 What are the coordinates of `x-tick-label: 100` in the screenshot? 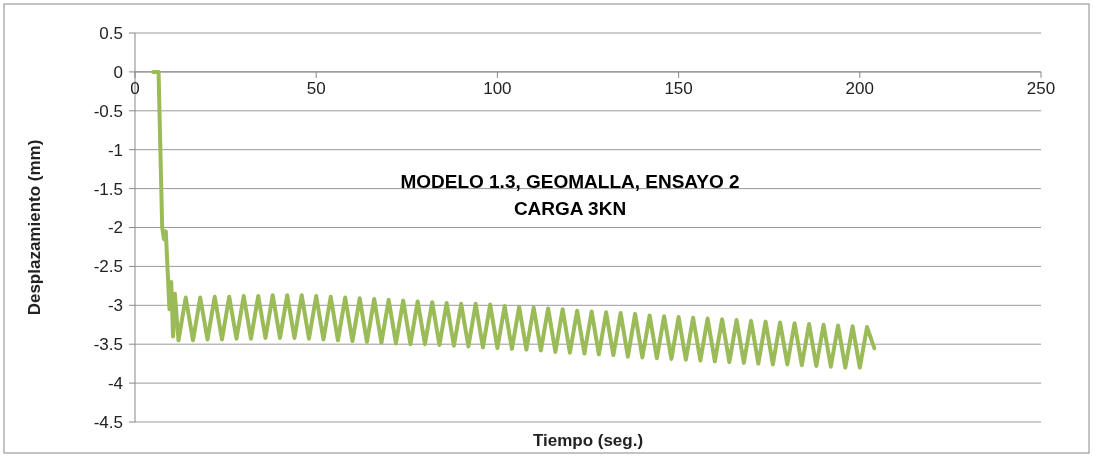 It's located at (497, 88).